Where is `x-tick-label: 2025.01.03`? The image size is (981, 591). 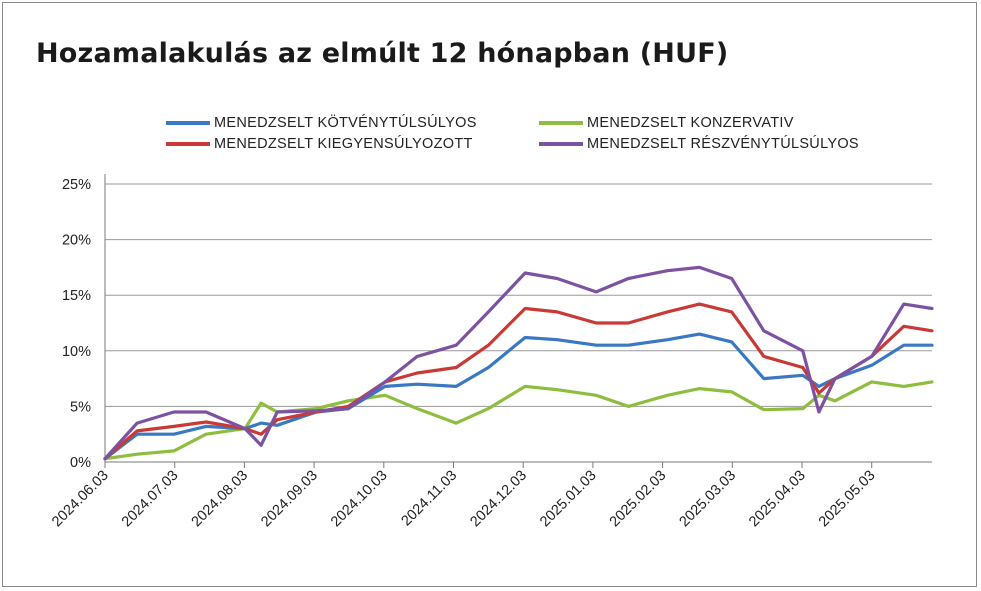 x-tick-label: 2025.01.03 is located at coordinates (568, 499).